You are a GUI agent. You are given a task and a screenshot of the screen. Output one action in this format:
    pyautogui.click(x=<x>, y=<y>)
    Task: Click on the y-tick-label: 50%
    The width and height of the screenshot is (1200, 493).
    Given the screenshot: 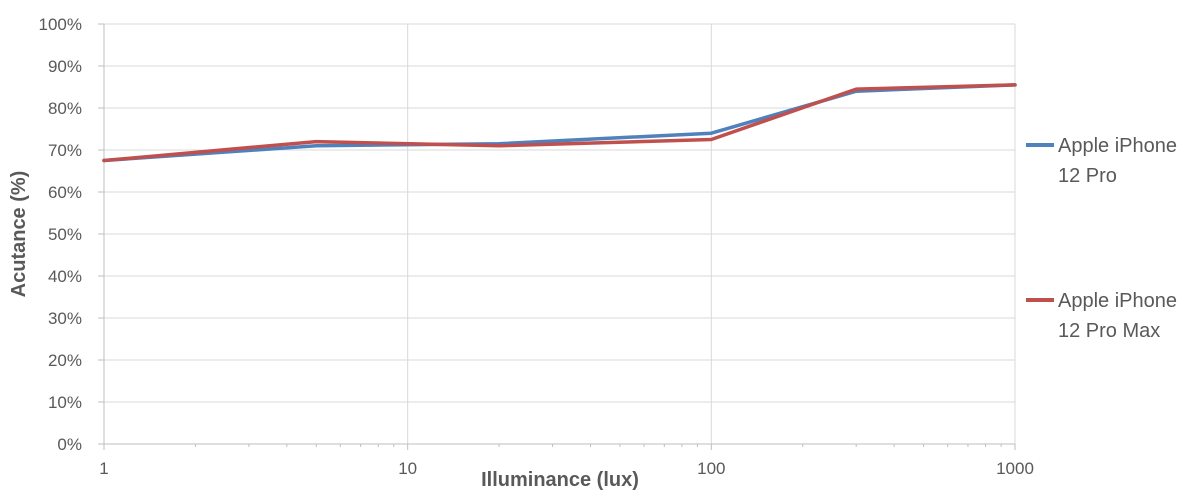 What is the action you would take?
    pyautogui.click(x=65, y=234)
    